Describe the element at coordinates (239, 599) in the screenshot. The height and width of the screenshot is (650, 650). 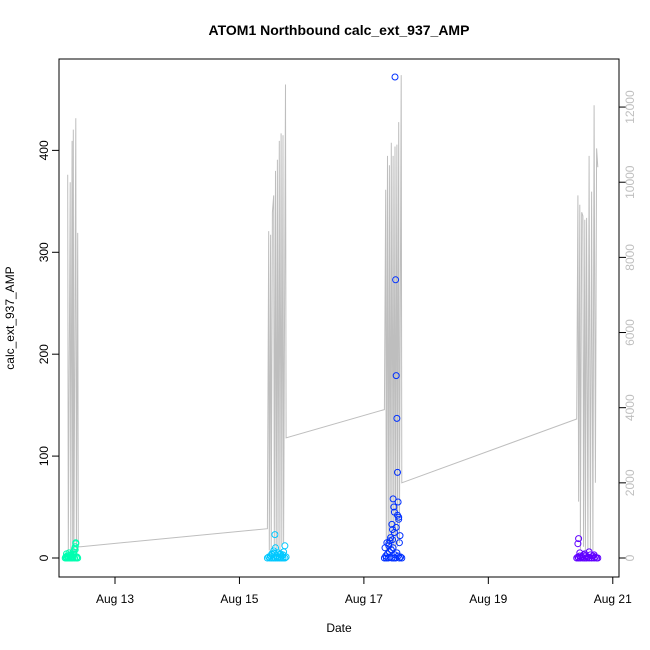
I see `x-tick-label: Aug 15` at that location.